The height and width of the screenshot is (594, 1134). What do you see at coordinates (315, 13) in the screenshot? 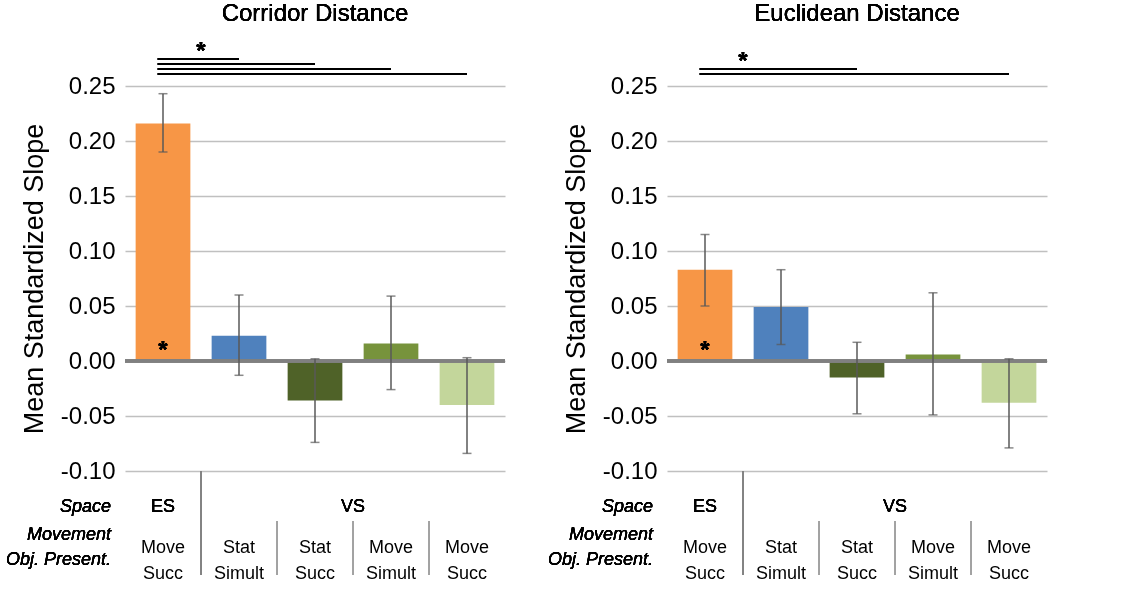
I see `chart-title: Corridor Distance` at bounding box center [315, 13].